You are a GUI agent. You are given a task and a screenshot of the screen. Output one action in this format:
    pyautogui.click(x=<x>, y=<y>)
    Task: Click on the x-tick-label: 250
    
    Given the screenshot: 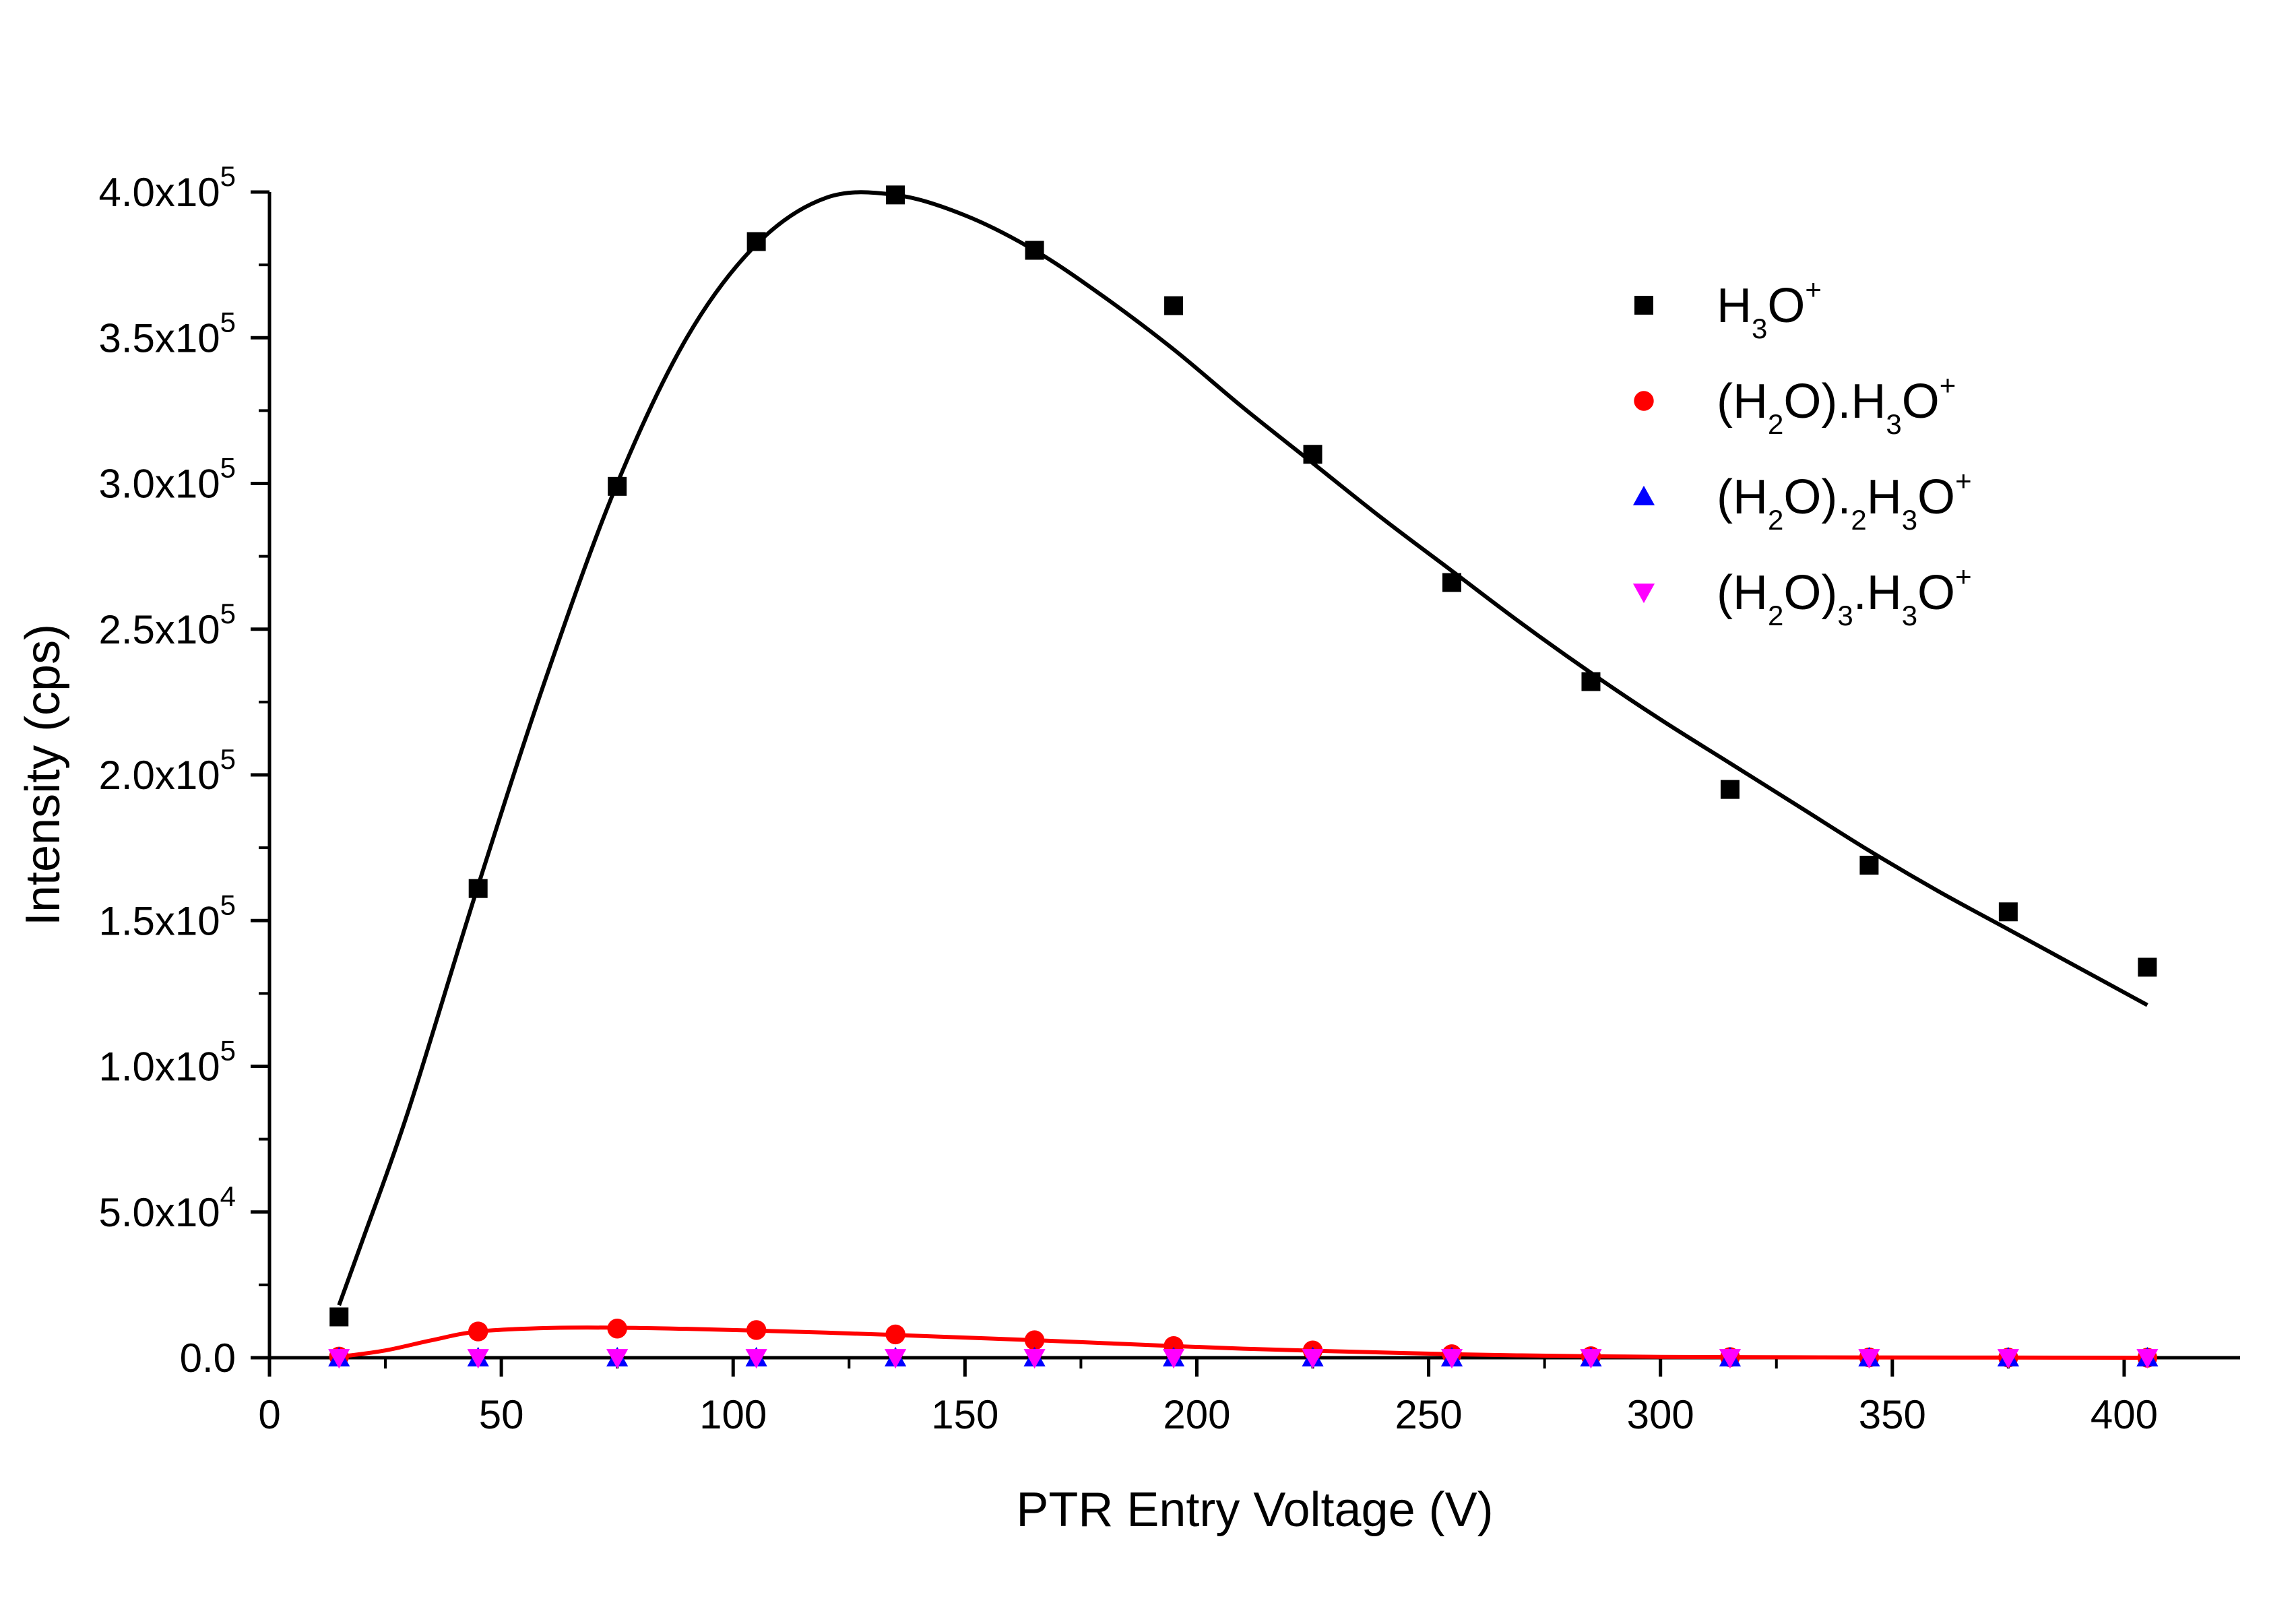 What is the action you would take?
    pyautogui.click(x=1429, y=1414)
    